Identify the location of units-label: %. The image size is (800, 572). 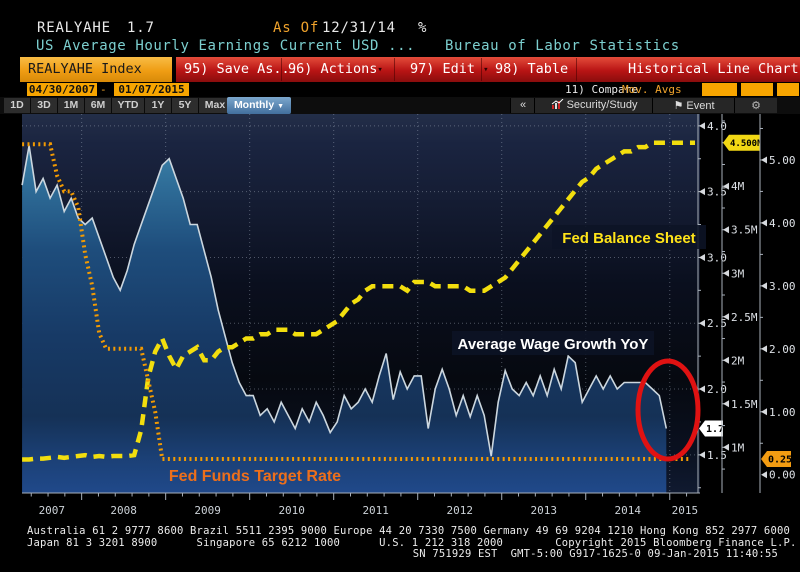
(423, 28).